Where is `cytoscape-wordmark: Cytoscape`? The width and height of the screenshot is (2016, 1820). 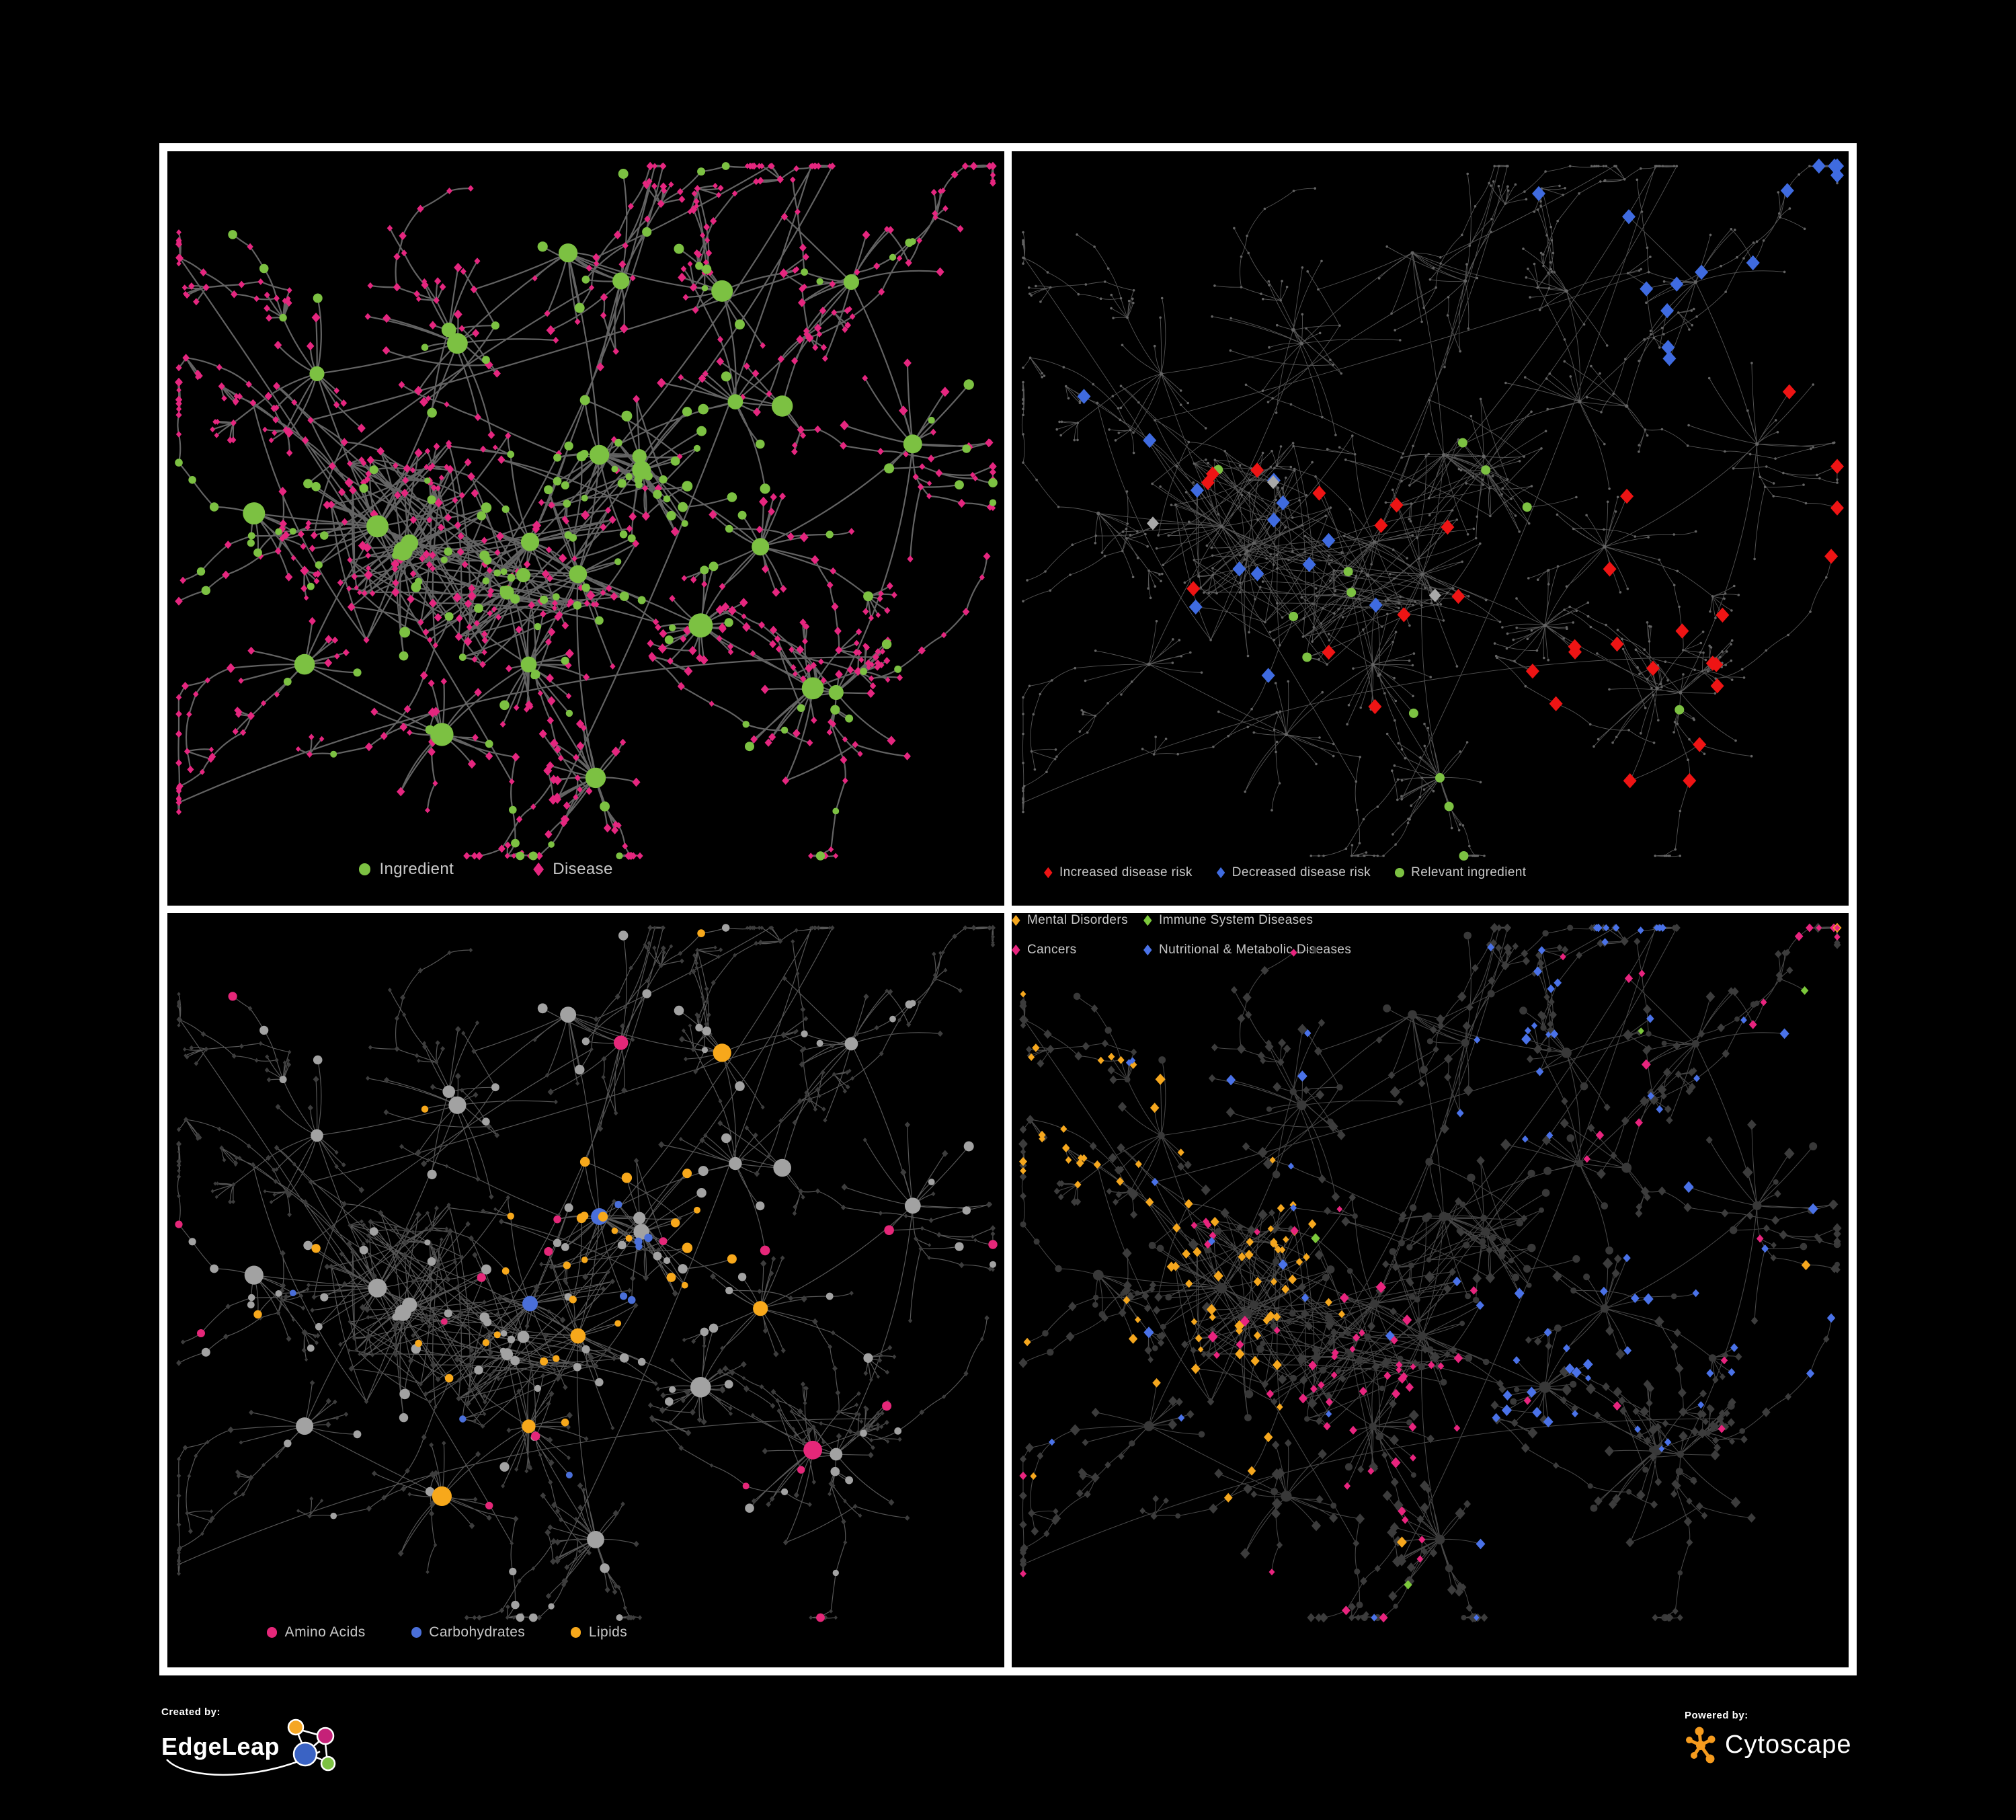
cytoscape-wordmark: Cytoscape is located at coordinates (1788, 1744).